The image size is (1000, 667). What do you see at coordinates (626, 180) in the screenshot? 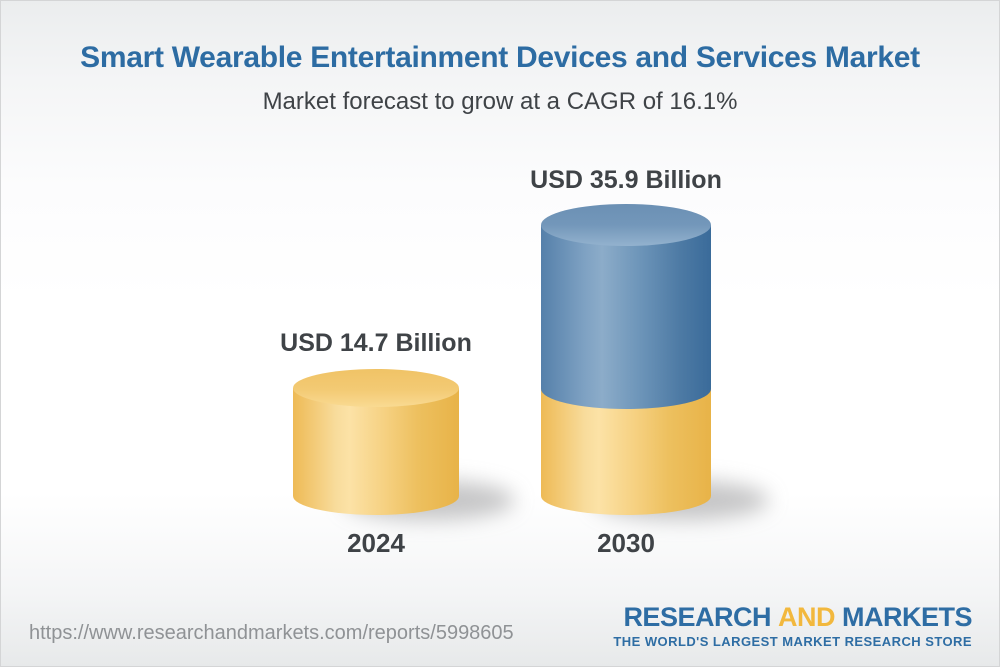
I see `value-label-2030: USD 35.9 Billion` at bounding box center [626, 180].